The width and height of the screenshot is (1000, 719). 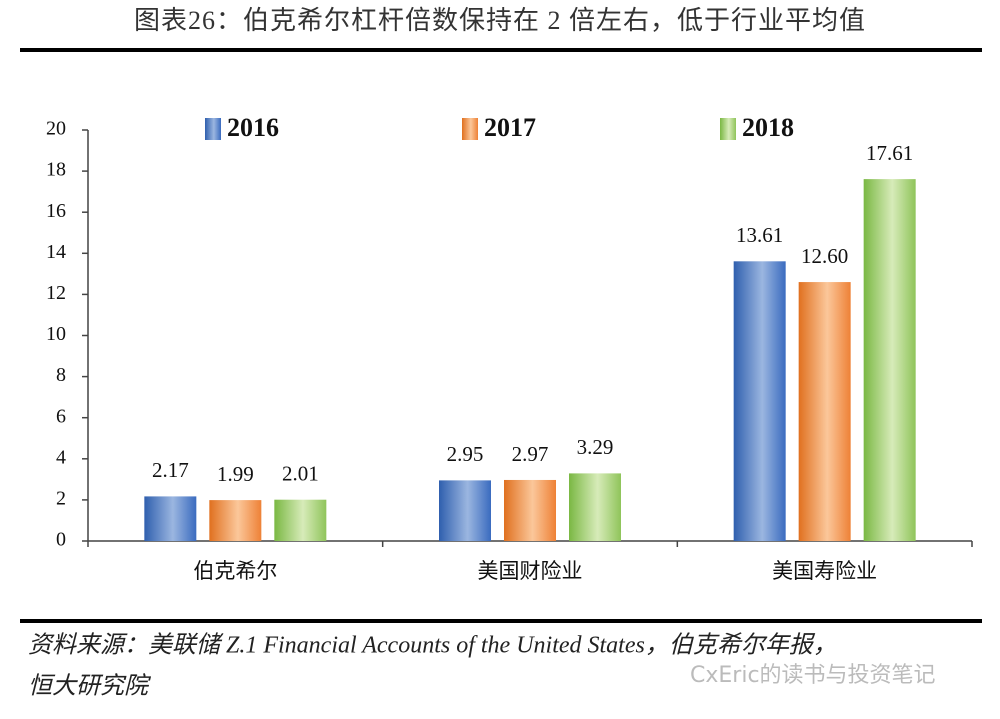 I want to click on legend-label: 2016, so click(x=253, y=127).